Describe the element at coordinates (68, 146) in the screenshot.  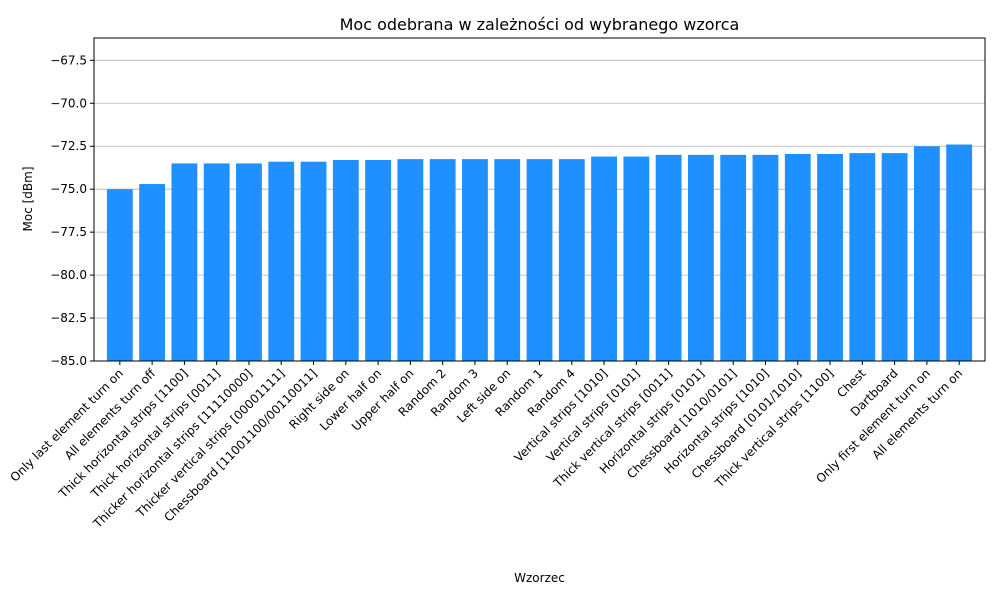
I see `y-tick-label: −72.5` at that location.